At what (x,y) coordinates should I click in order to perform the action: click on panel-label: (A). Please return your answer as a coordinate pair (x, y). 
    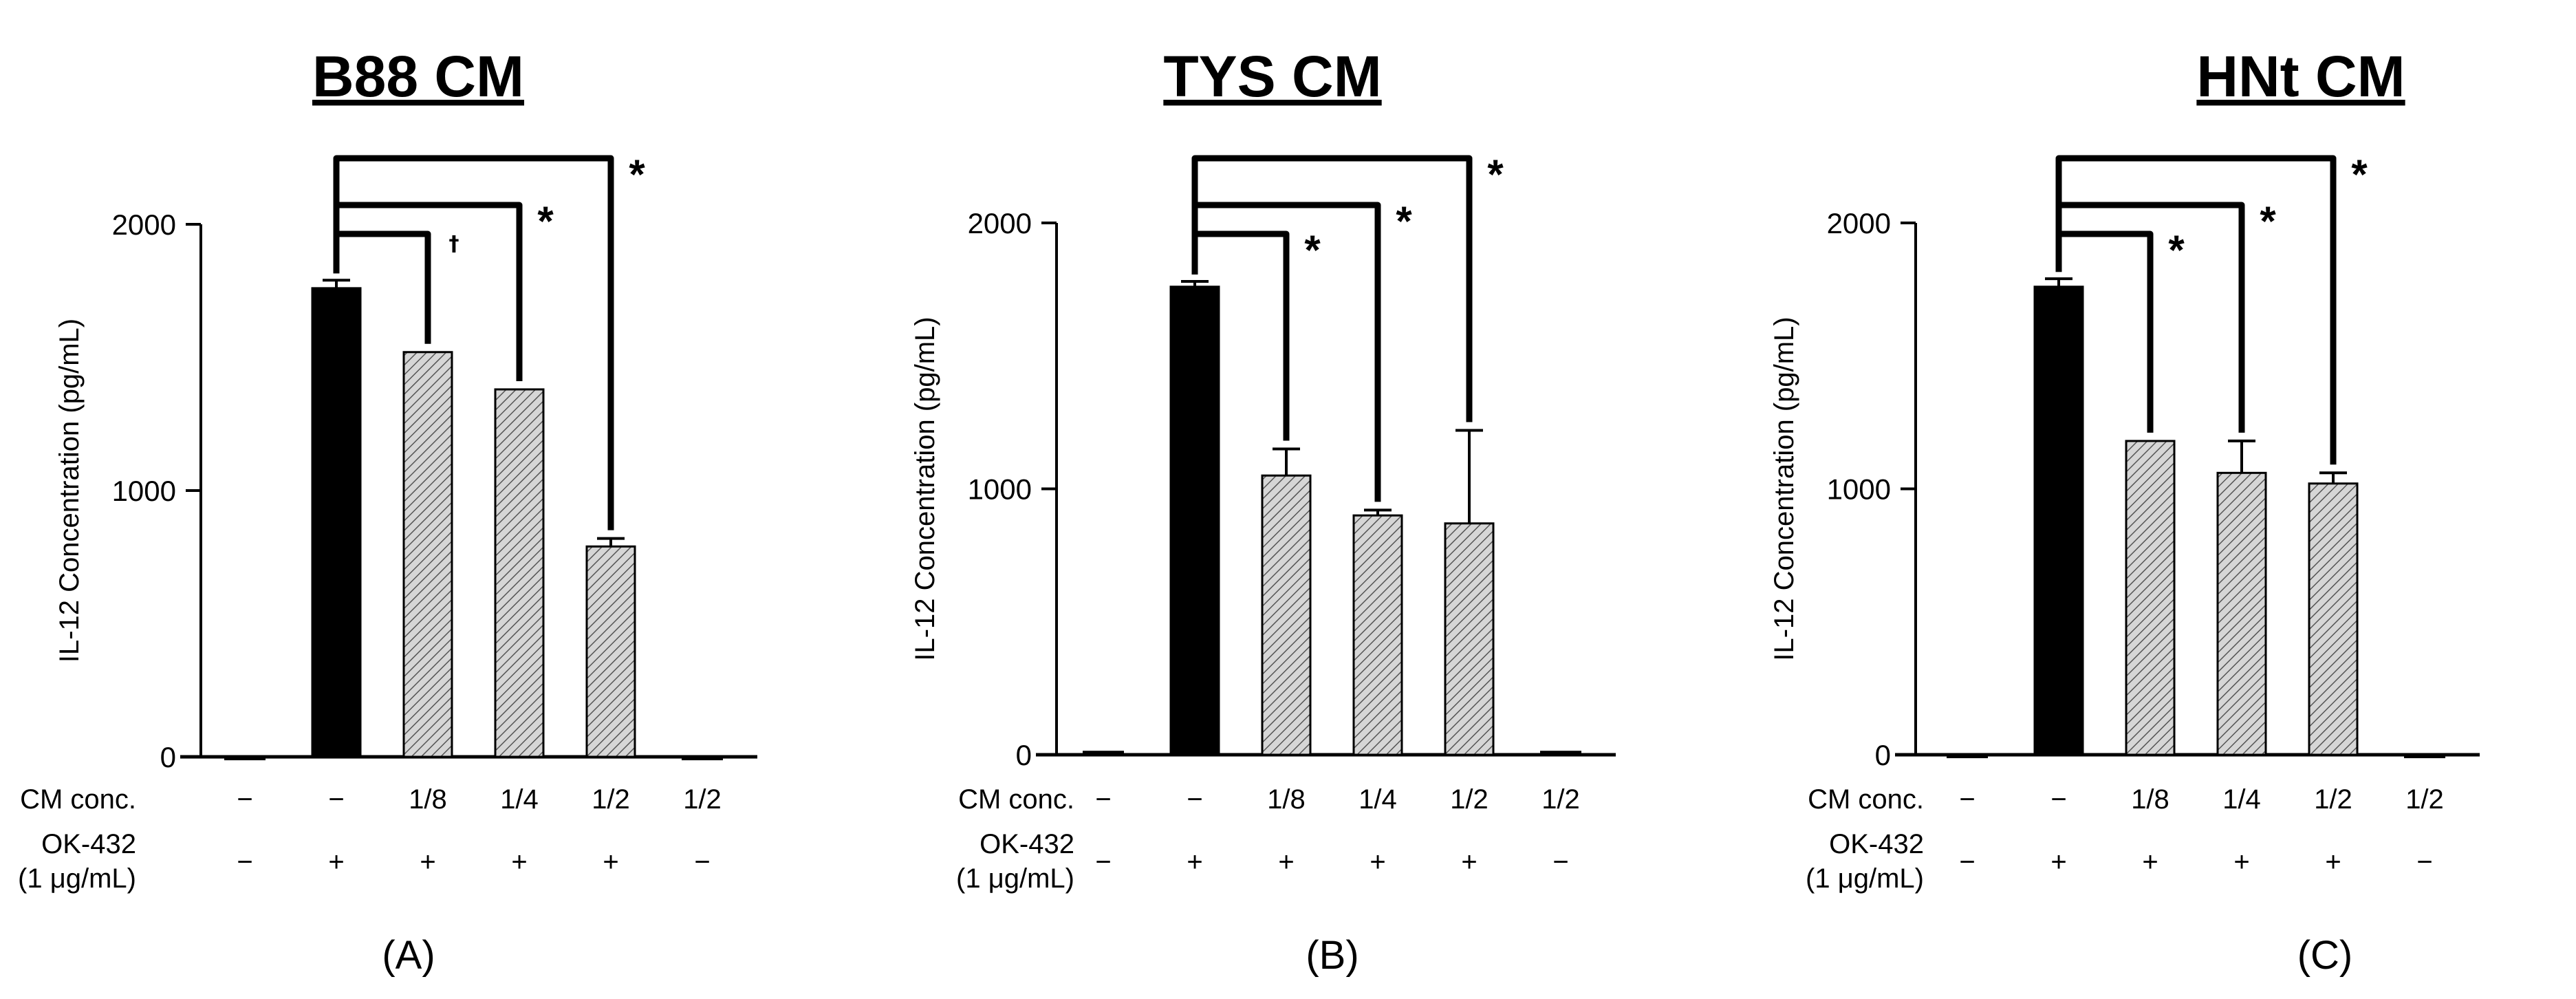
    Looking at the image, I should click on (408, 955).